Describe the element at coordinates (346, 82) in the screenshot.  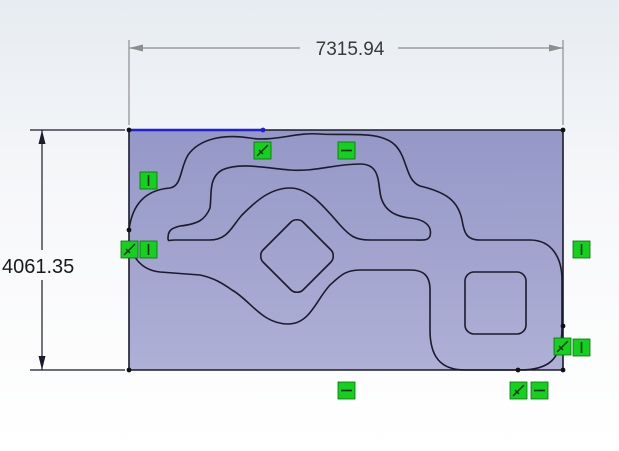
I see `dimension-width: 7315.94` at that location.